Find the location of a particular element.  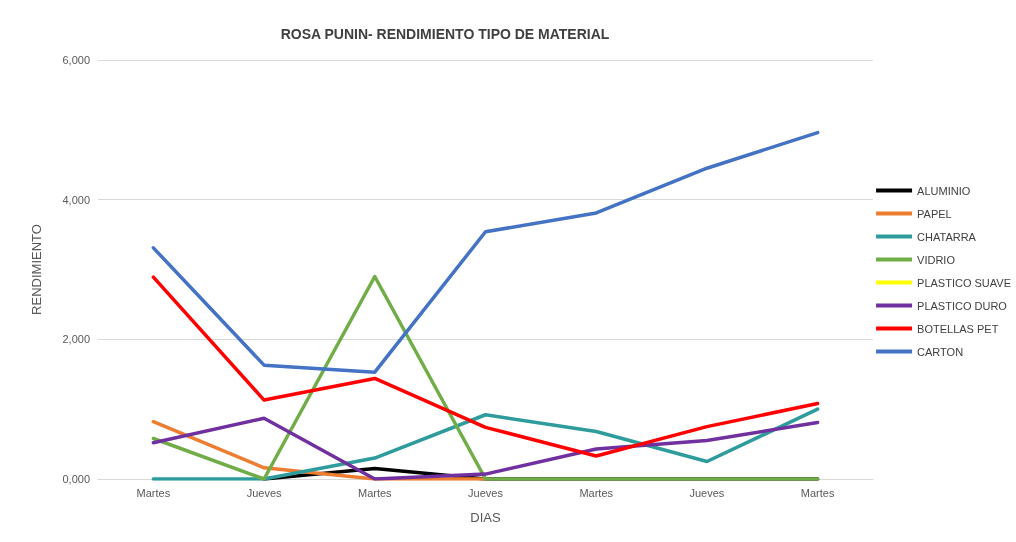

y-tick-label: 0,000 is located at coordinates (76, 479).